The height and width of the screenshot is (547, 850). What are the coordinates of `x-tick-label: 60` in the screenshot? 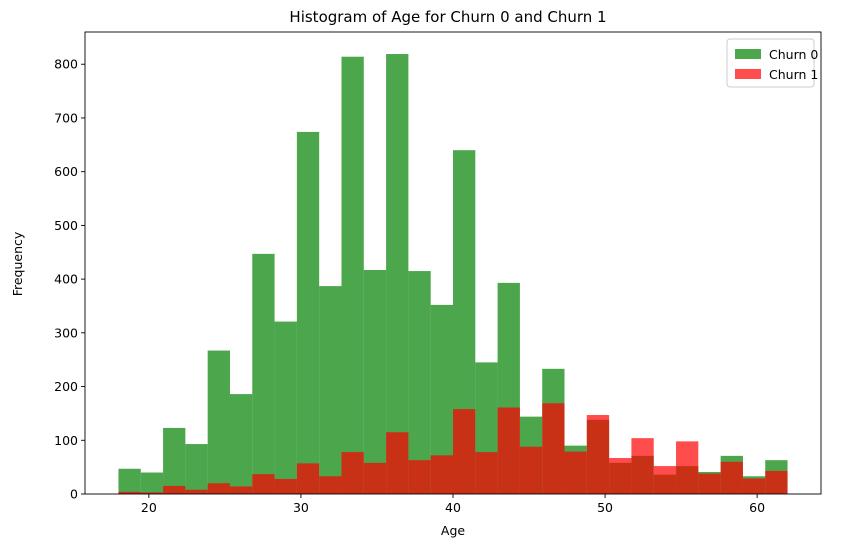 It's located at (757, 507).